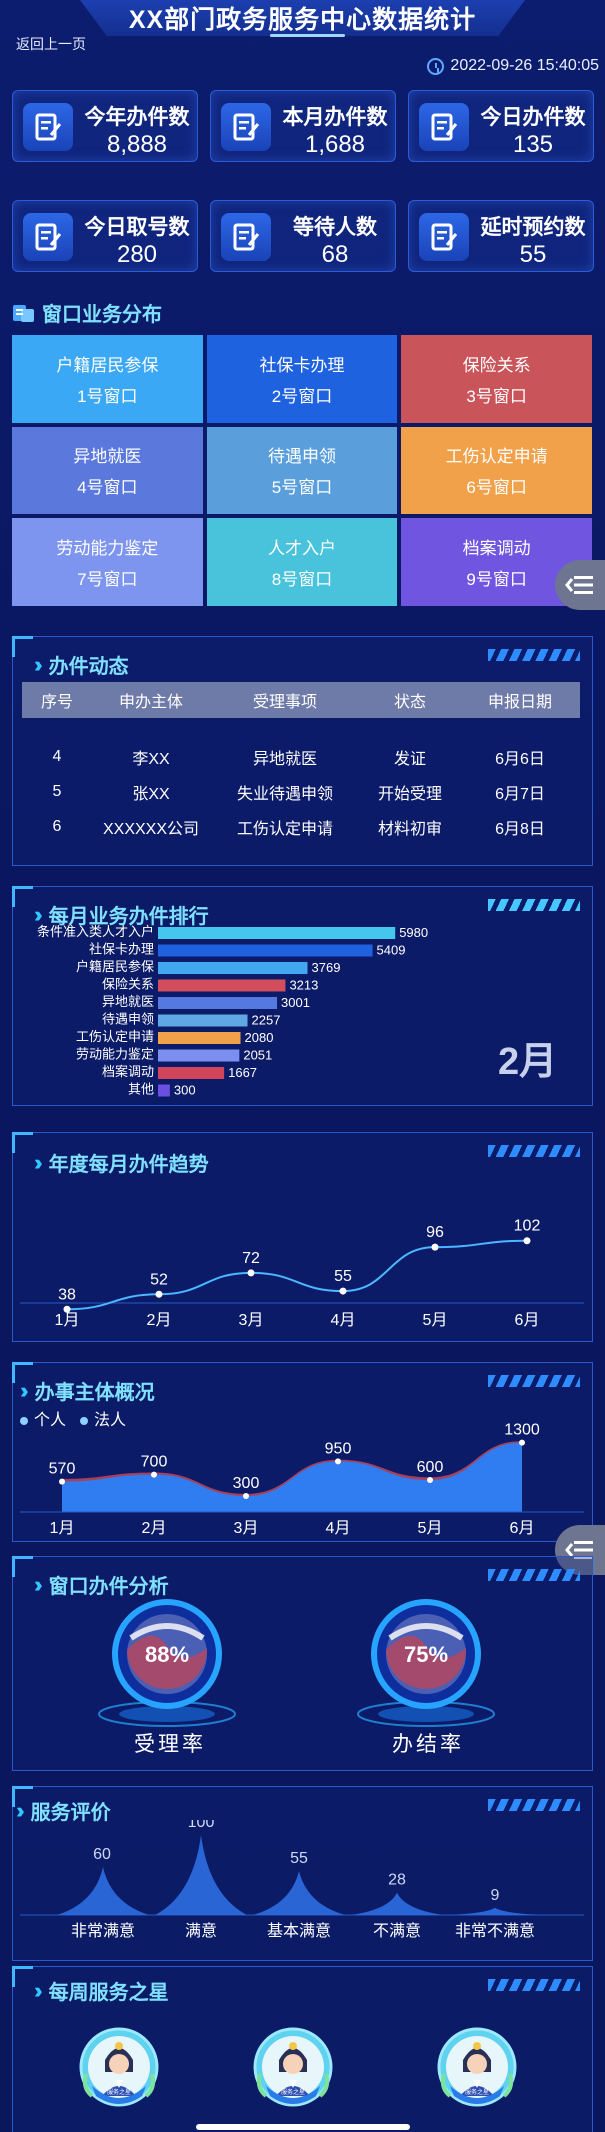 The width and height of the screenshot is (605, 2132). I want to click on trend-value-label: 102, so click(527, 1226).